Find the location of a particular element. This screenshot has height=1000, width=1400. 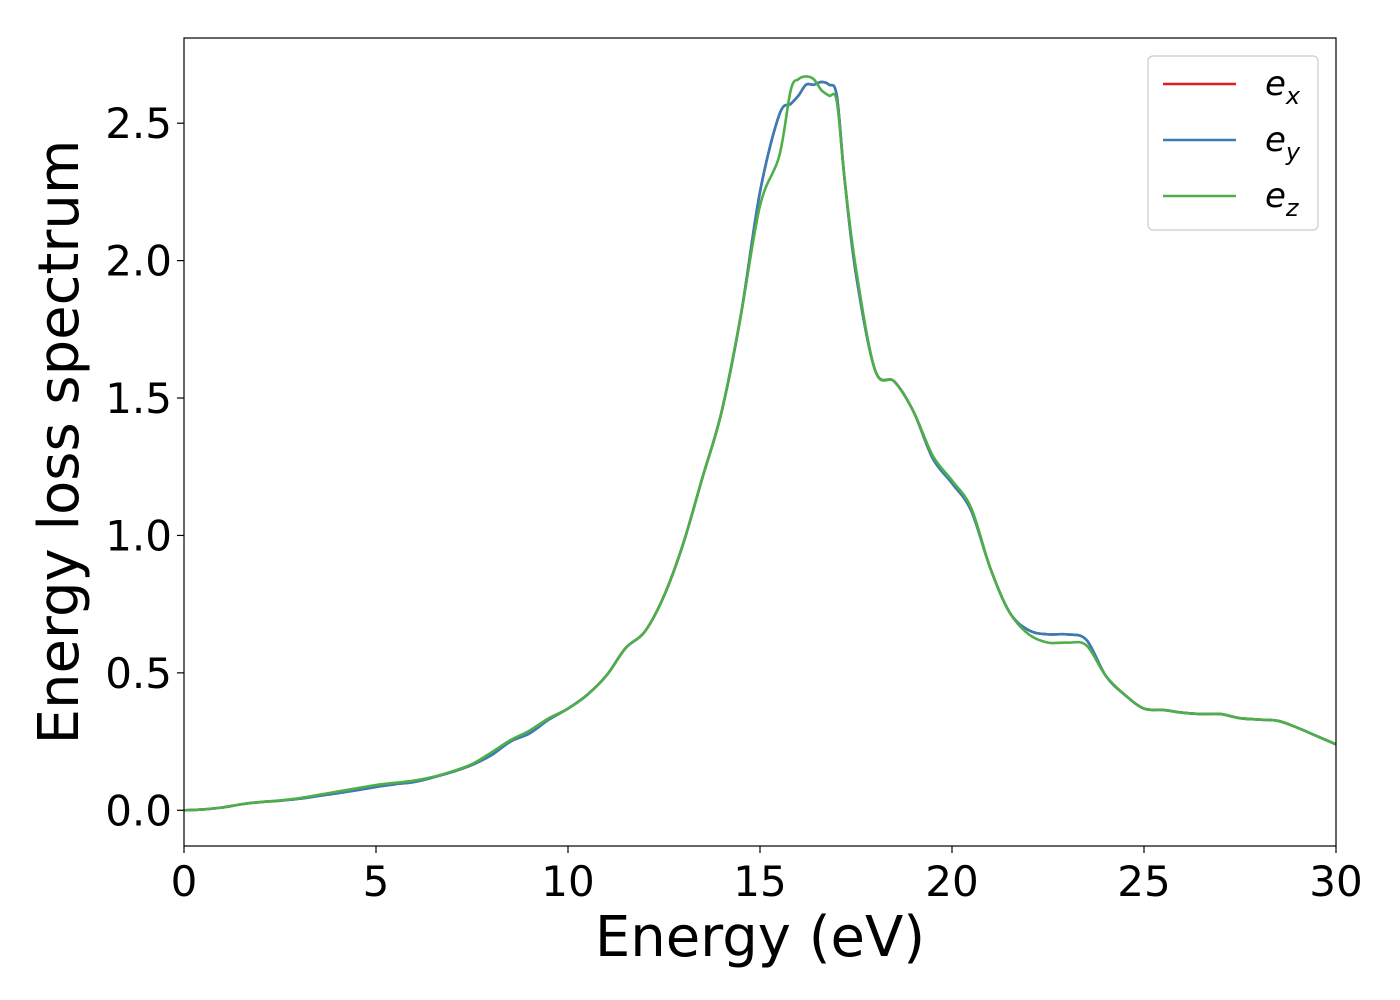

y-tick-label: 1.5 is located at coordinates (138, 398).